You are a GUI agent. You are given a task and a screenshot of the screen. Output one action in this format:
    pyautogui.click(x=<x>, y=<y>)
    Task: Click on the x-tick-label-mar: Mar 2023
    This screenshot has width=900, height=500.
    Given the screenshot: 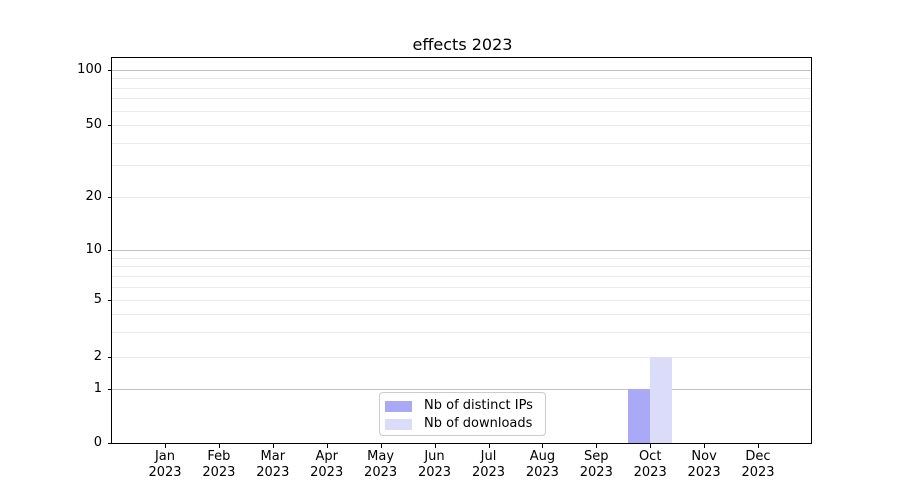 What is the action you would take?
    pyautogui.click(x=273, y=465)
    